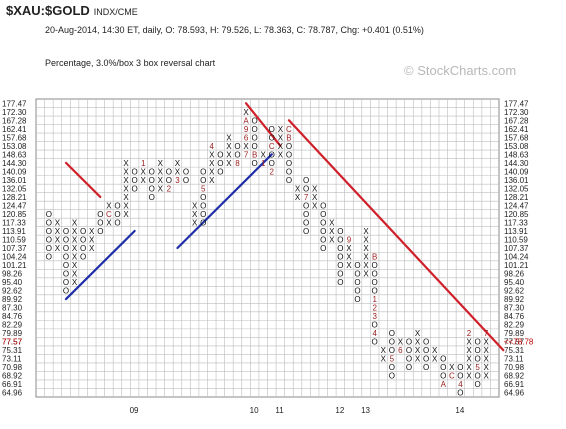 Image resolution: width=566 pixels, height=429 pixels. What do you see at coordinates (339, 410) in the screenshot?
I see `x-tick-label: 12` at bounding box center [339, 410].